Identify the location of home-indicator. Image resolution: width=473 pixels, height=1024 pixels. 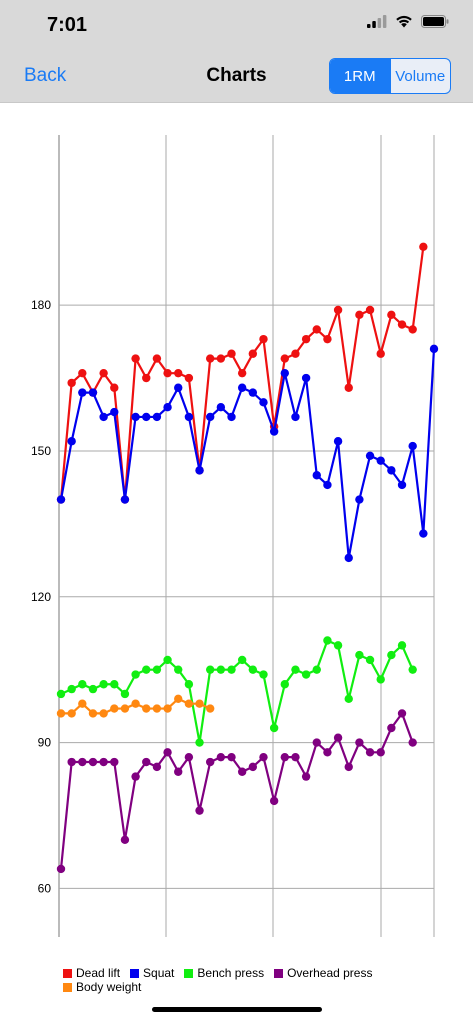
(237, 1009).